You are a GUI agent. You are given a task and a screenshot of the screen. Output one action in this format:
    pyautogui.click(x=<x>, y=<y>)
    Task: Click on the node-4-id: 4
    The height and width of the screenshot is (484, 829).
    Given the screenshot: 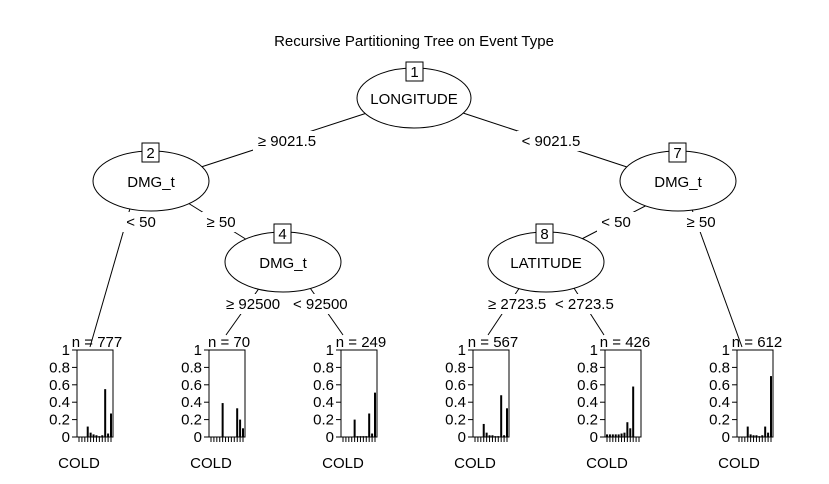 What is the action you would take?
    pyautogui.click(x=282, y=234)
    